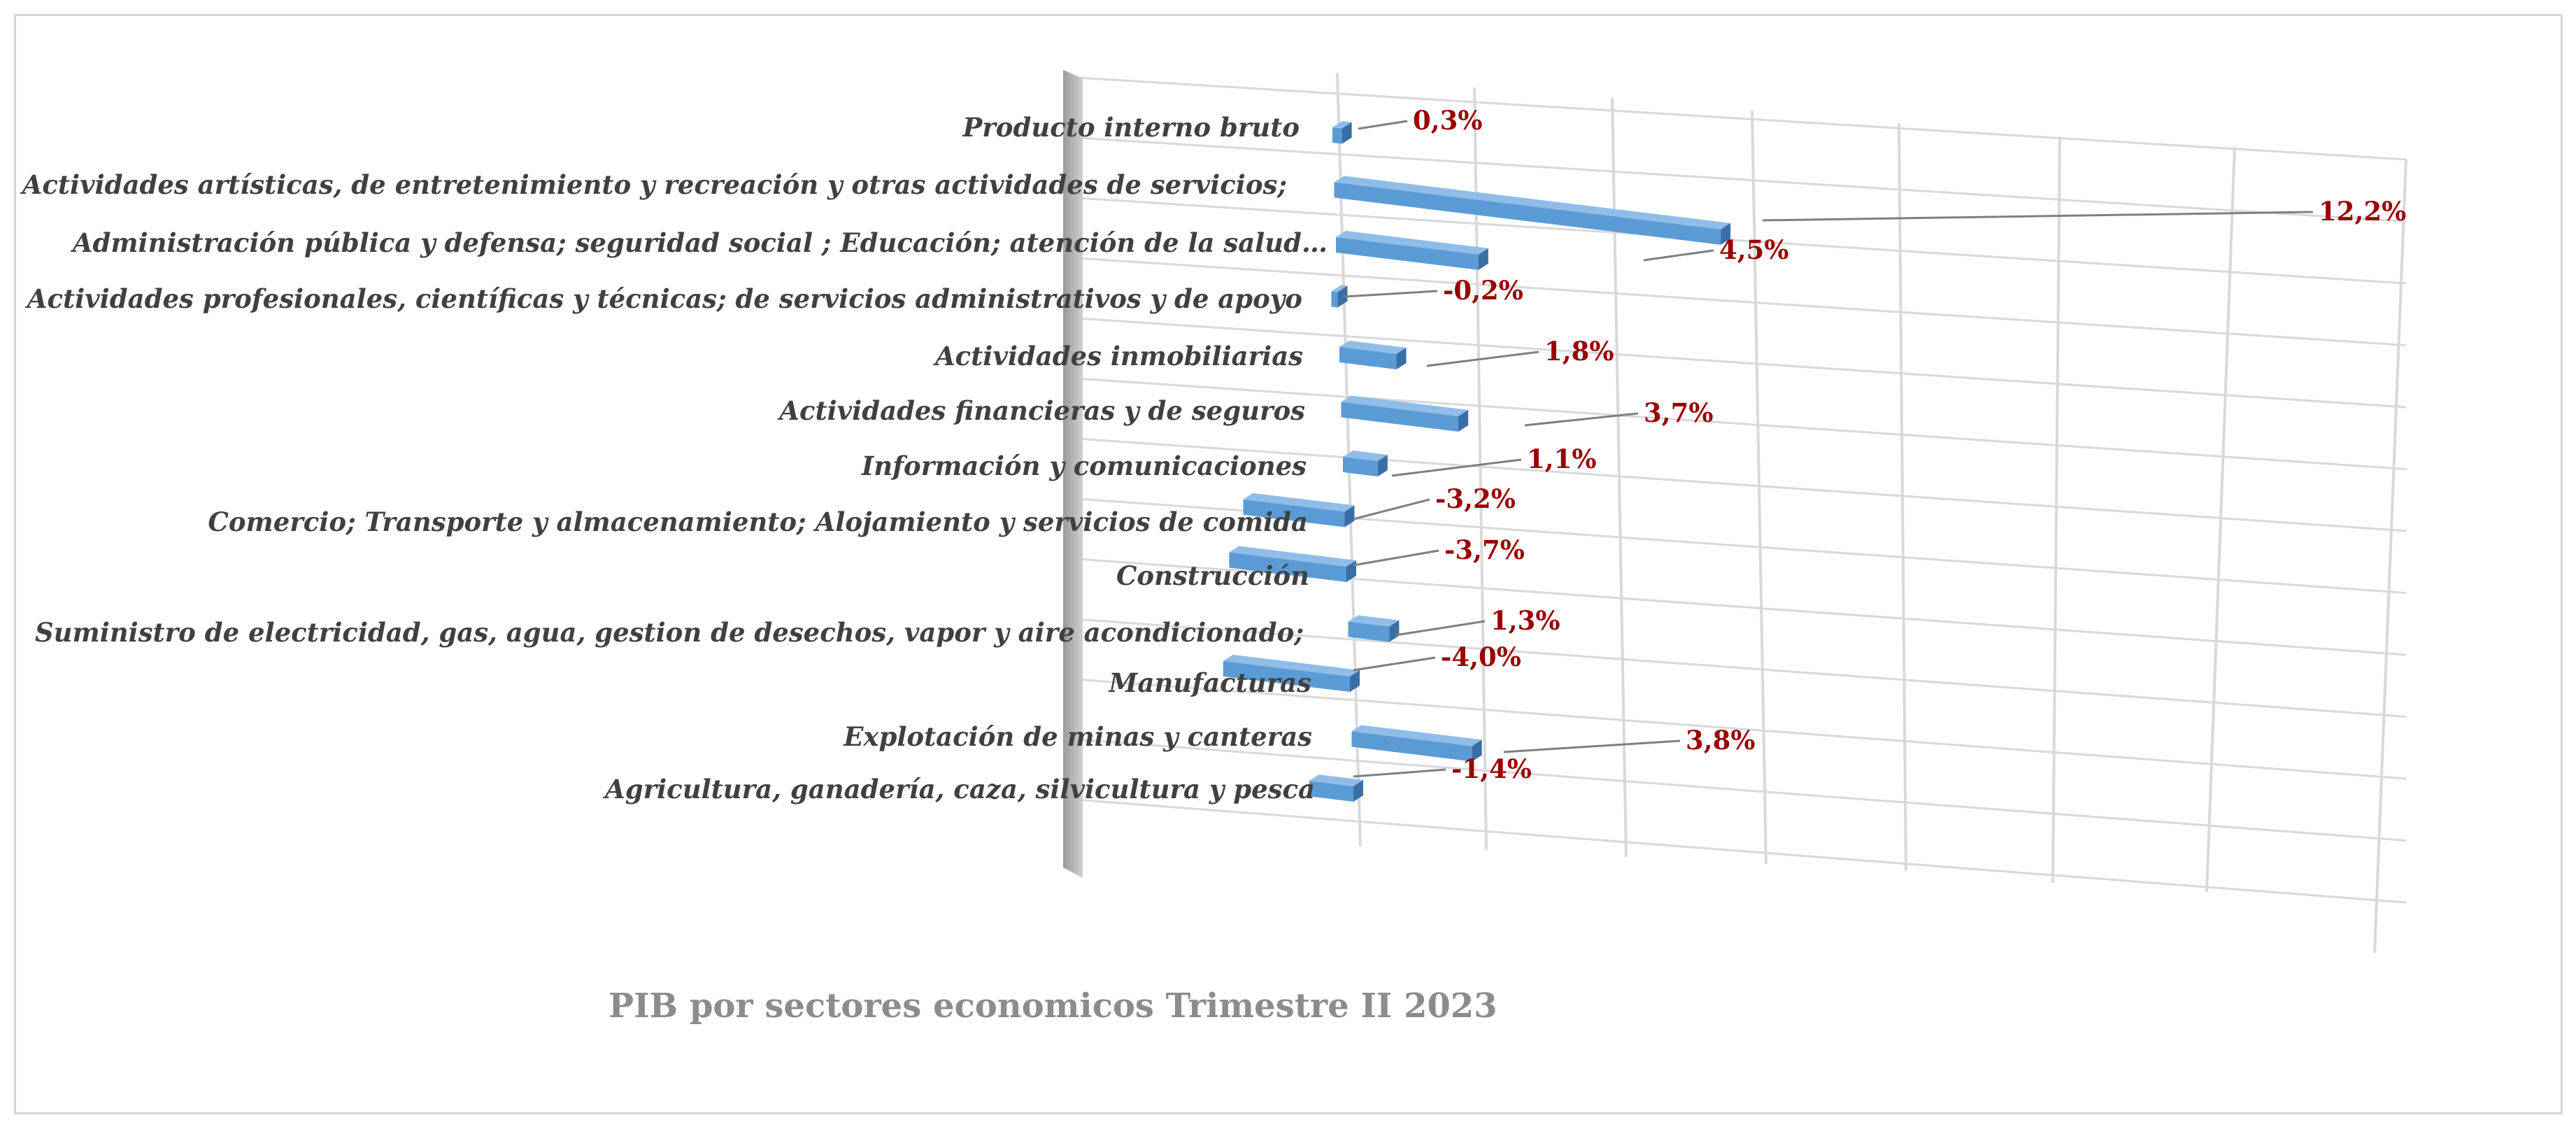 This screenshot has height=1127, width=2576. I want to click on category-label: Actividades financieras y de seguros, so click(1041, 411).